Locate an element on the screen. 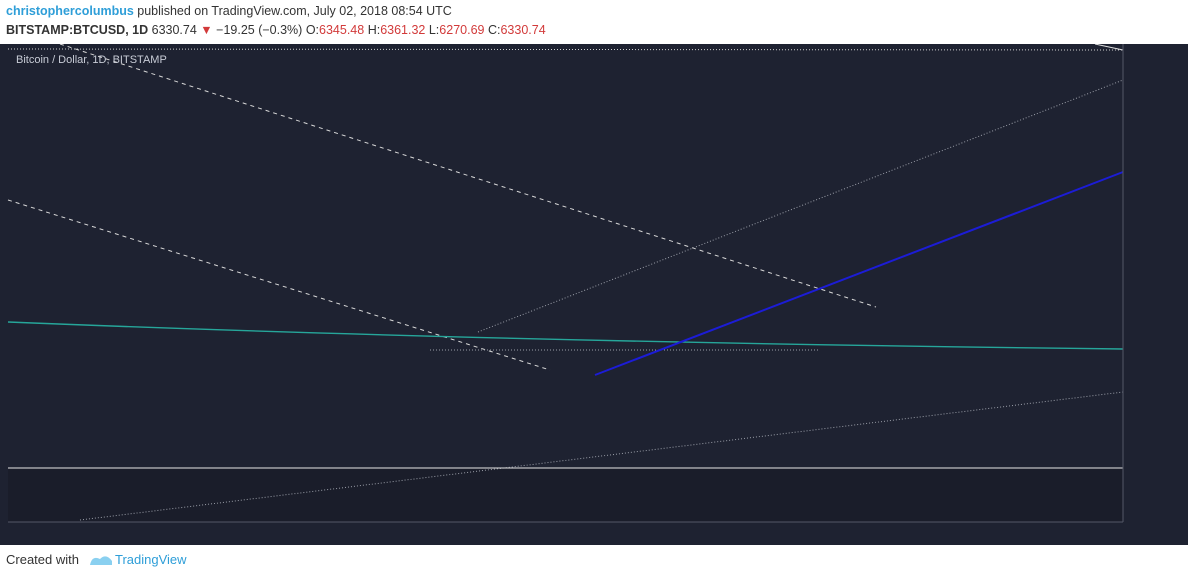  created: Created with is located at coordinates (42, 559).